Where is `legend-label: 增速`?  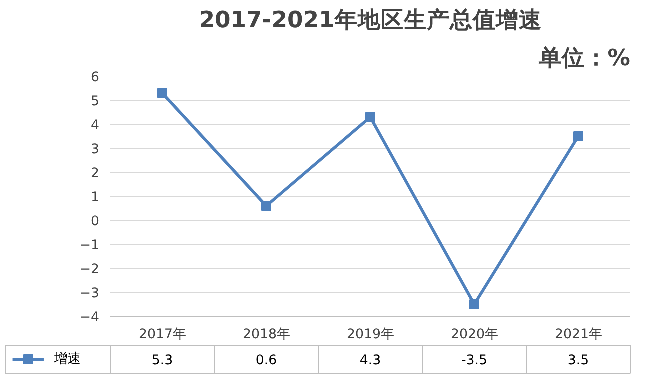 legend-label: 增速 is located at coordinates (66, 359).